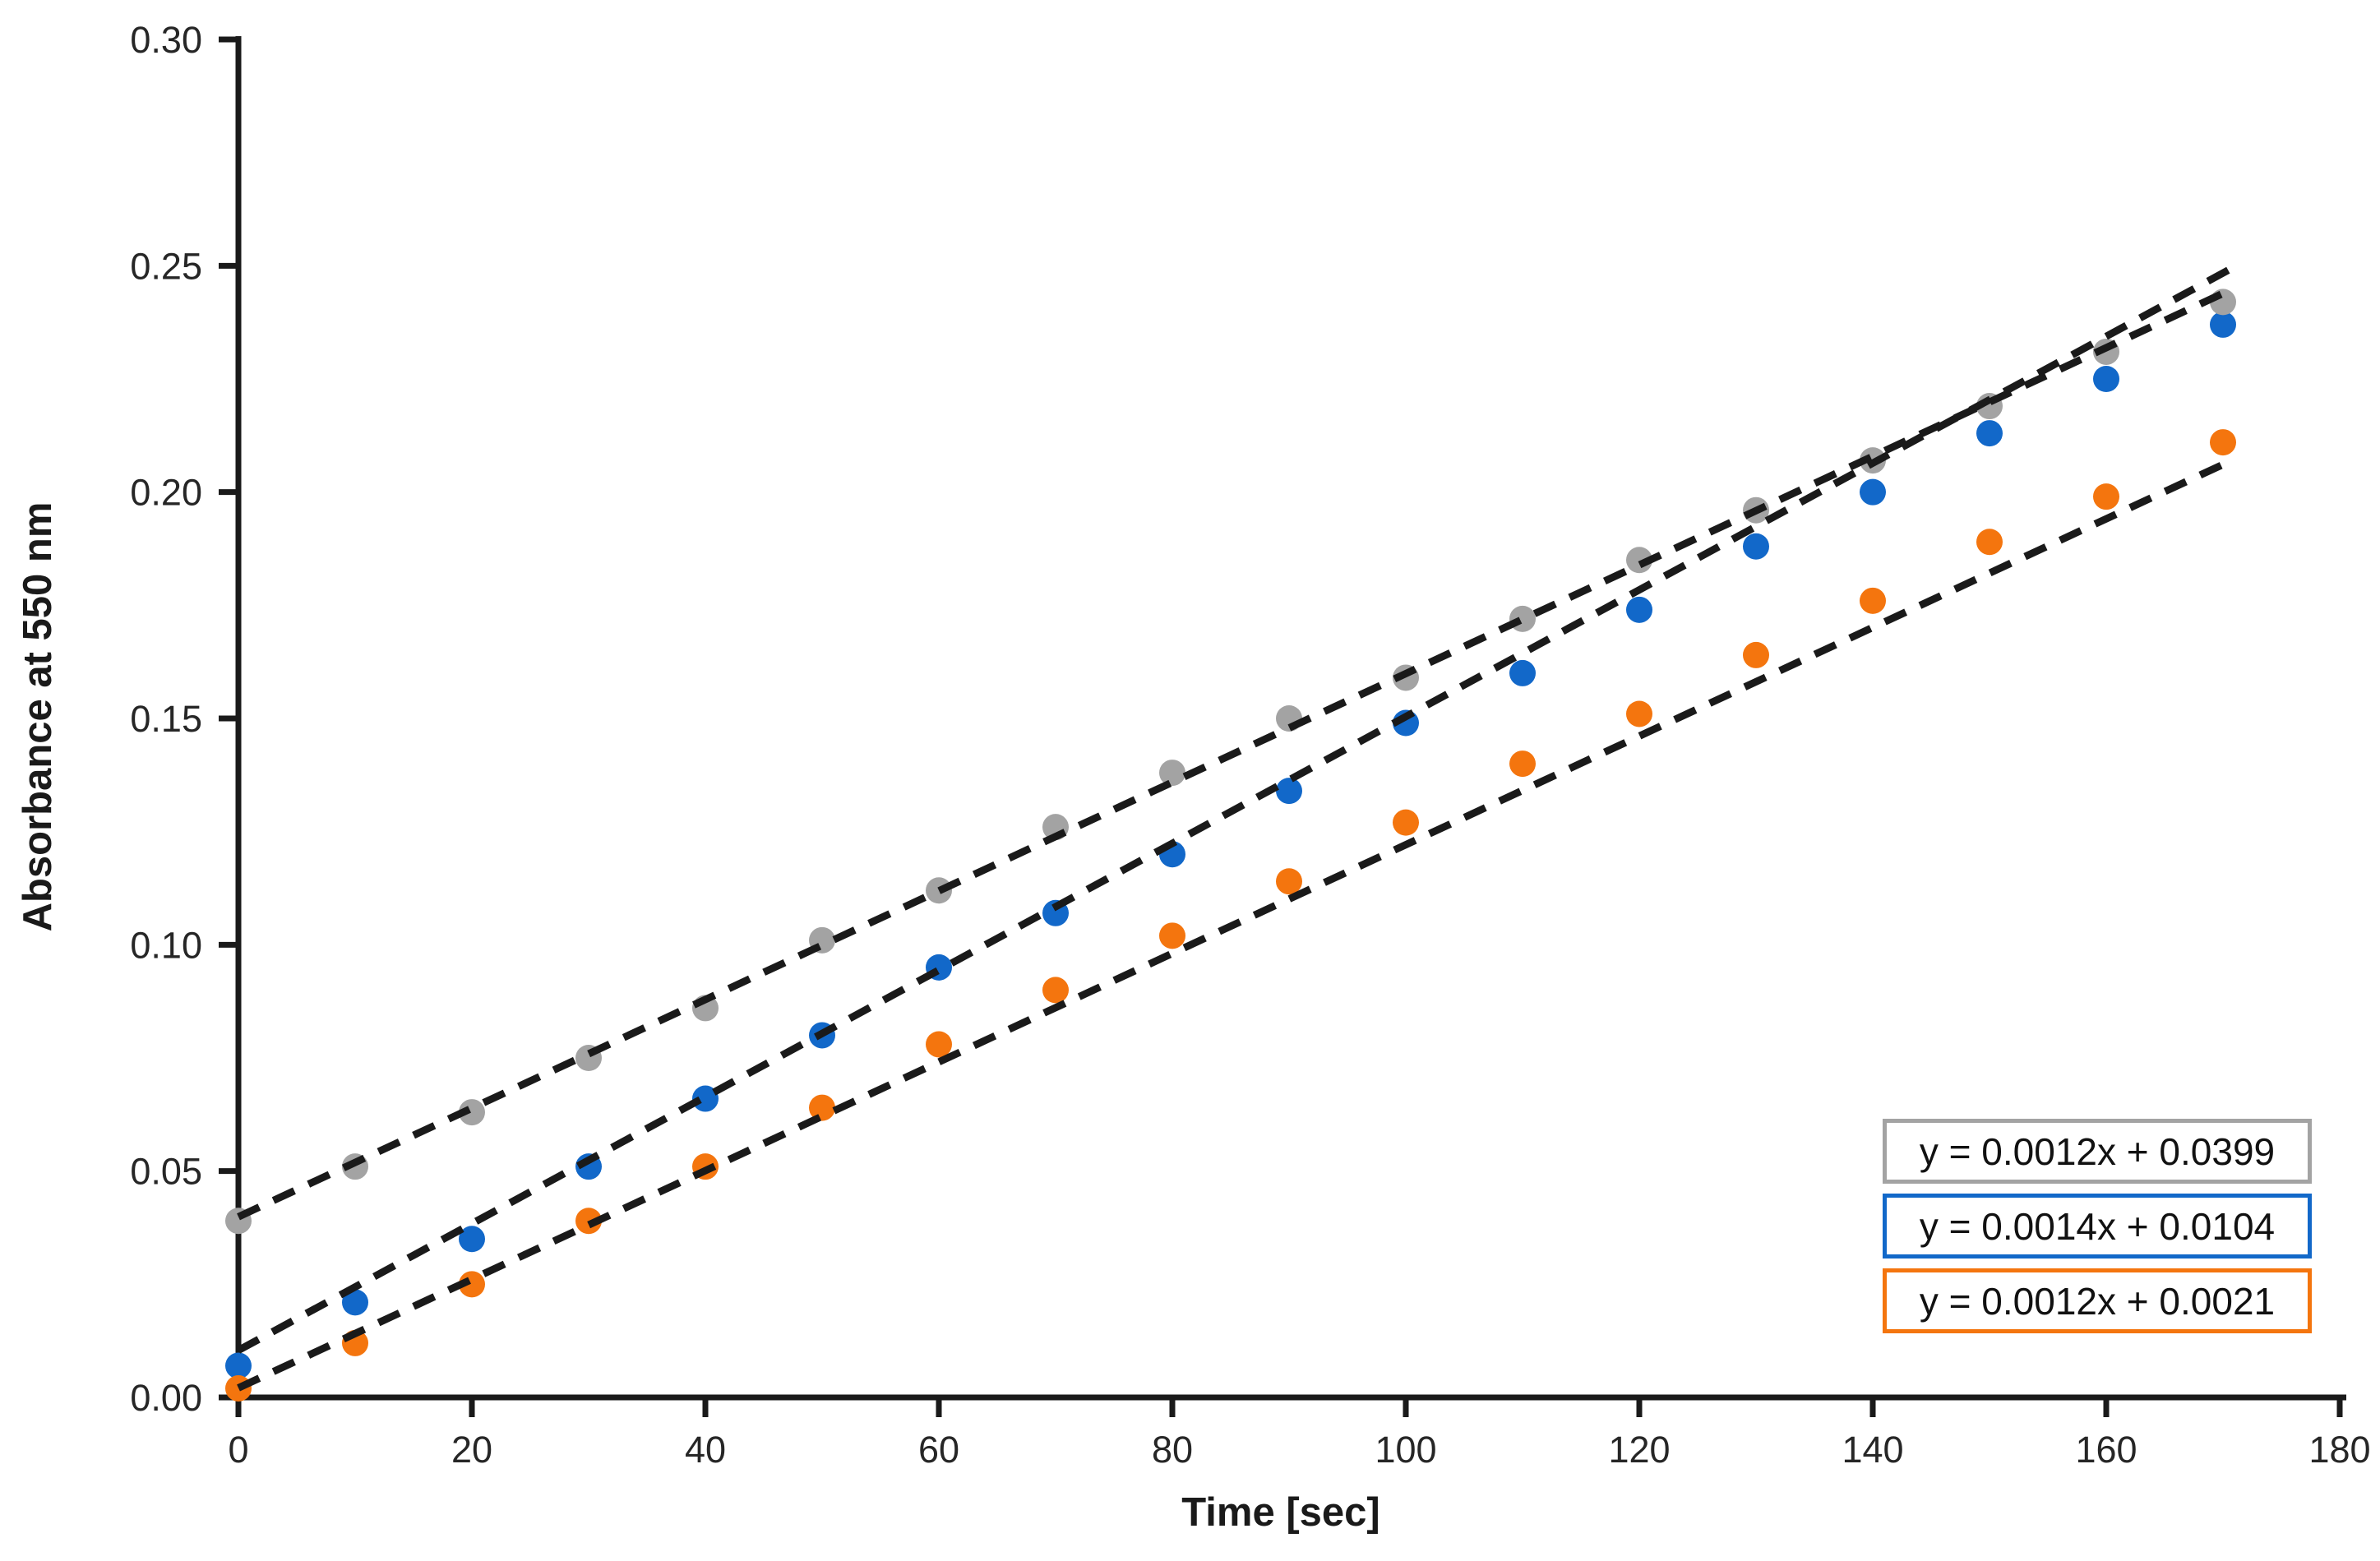  I want to click on equation-label-orange: y = 0.0012x + 0.0021, so click(2097, 1301).